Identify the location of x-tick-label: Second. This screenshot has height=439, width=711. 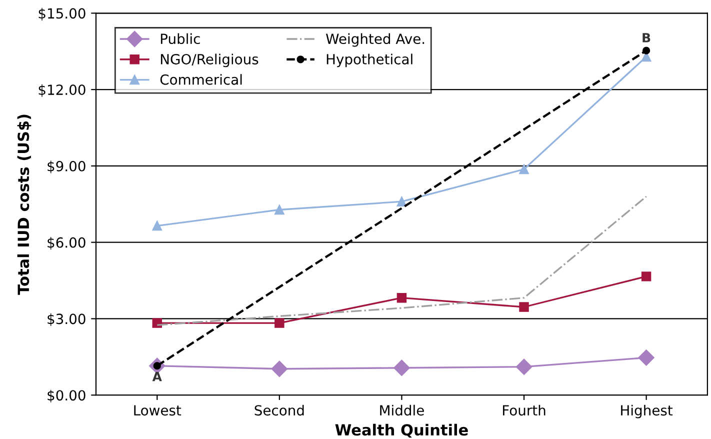
(279, 410).